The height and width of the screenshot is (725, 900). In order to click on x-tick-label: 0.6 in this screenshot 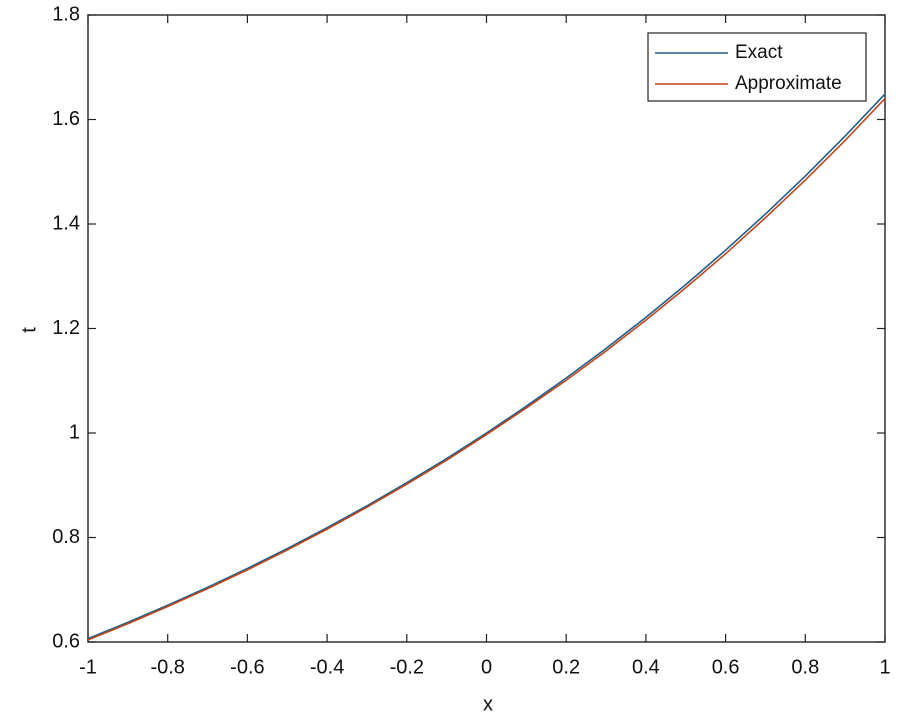, I will do `click(726, 667)`.